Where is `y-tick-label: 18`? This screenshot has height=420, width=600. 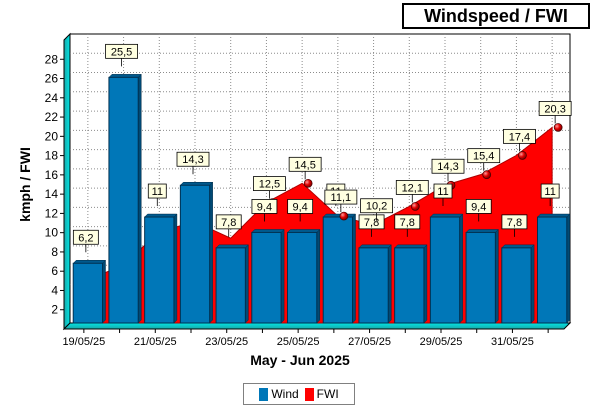
y-tick-label: 18 is located at coordinates (52, 156).